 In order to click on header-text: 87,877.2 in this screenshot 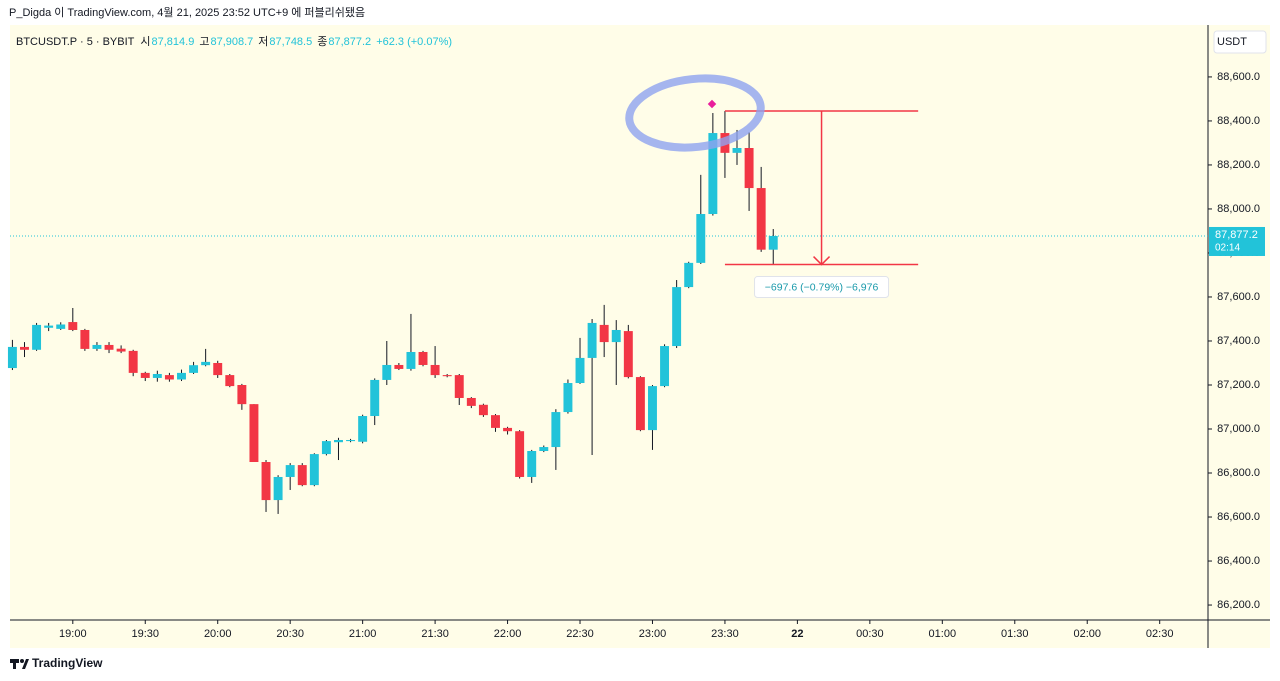, I will do `click(350, 42)`.